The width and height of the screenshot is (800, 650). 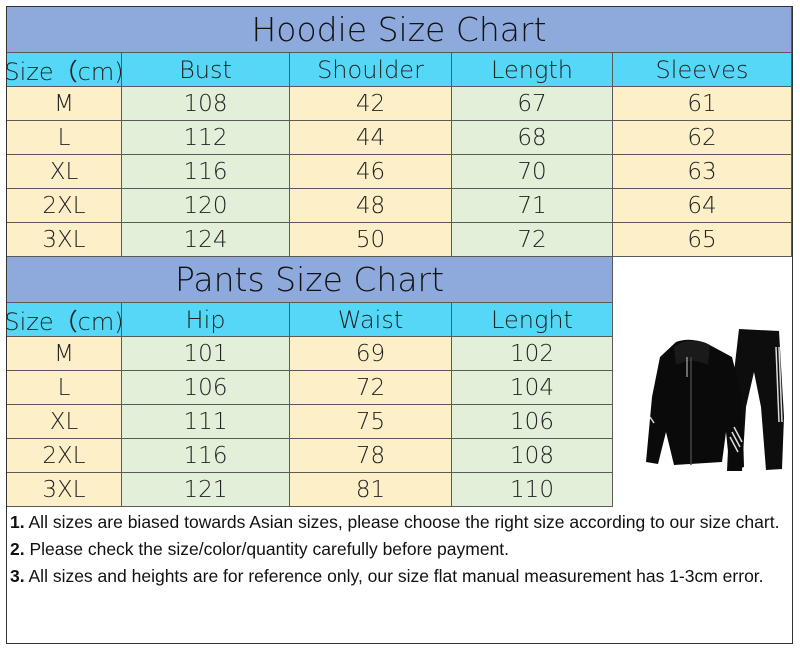 What do you see at coordinates (371, 388) in the screenshot?
I see `pants-table-cell: 72` at bounding box center [371, 388].